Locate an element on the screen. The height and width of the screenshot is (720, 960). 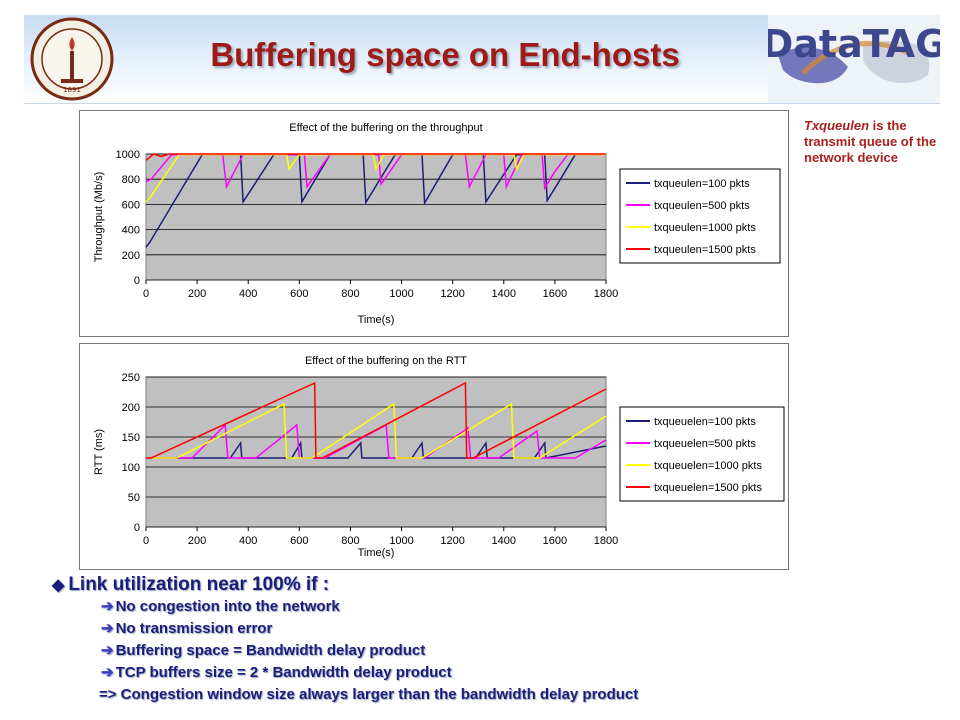
y-tick-label: 1000 is located at coordinates (128, 155).